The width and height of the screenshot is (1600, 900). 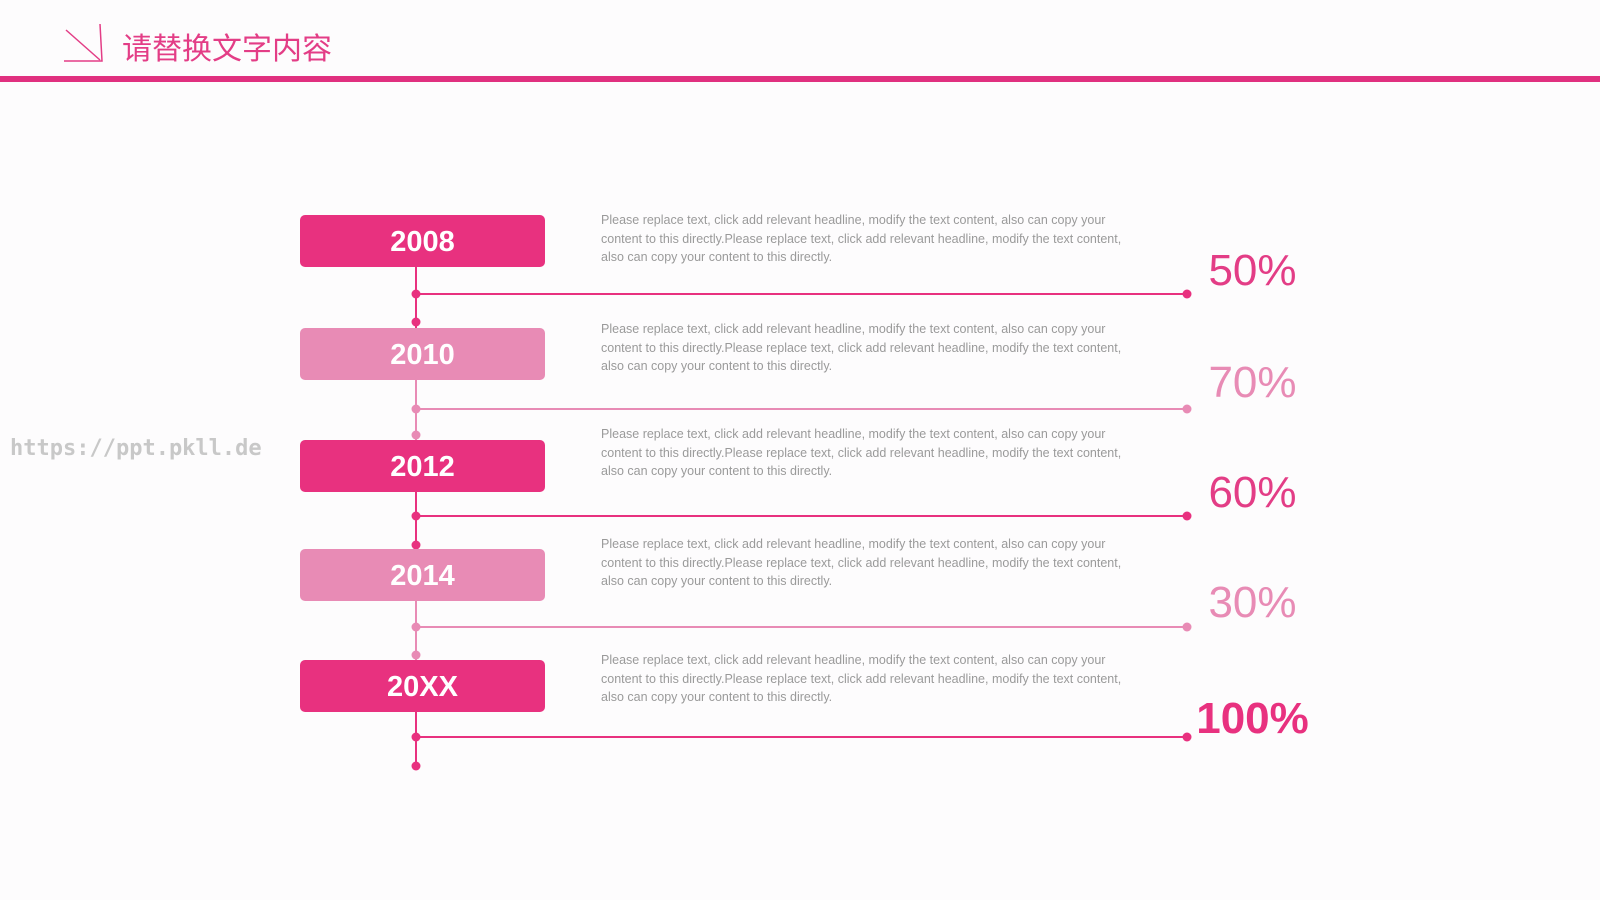 What do you see at coordinates (1252, 270) in the screenshot?
I see `percent: 50%` at bounding box center [1252, 270].